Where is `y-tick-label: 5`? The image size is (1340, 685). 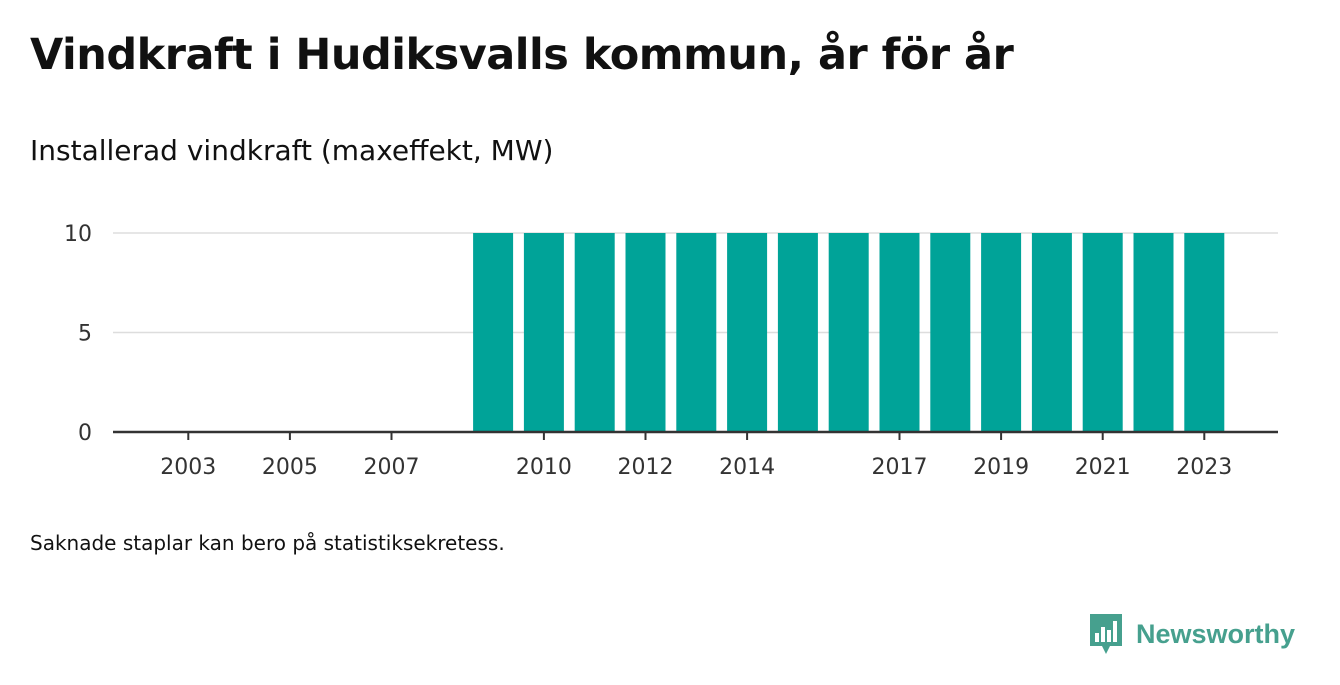
y-tick-label: 5 is located at coordinates (85, 334).